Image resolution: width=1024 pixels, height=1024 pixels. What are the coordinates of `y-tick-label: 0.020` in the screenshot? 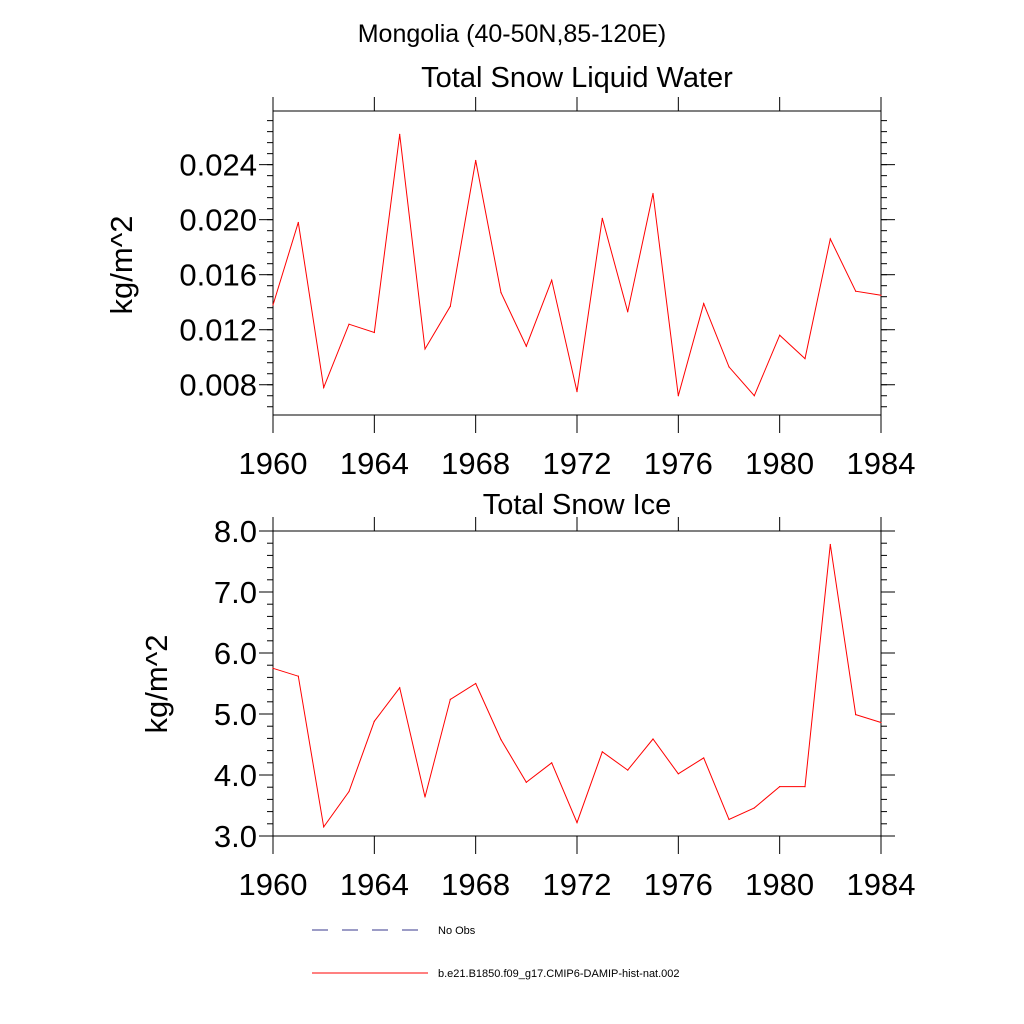 It's located at (218, 220).